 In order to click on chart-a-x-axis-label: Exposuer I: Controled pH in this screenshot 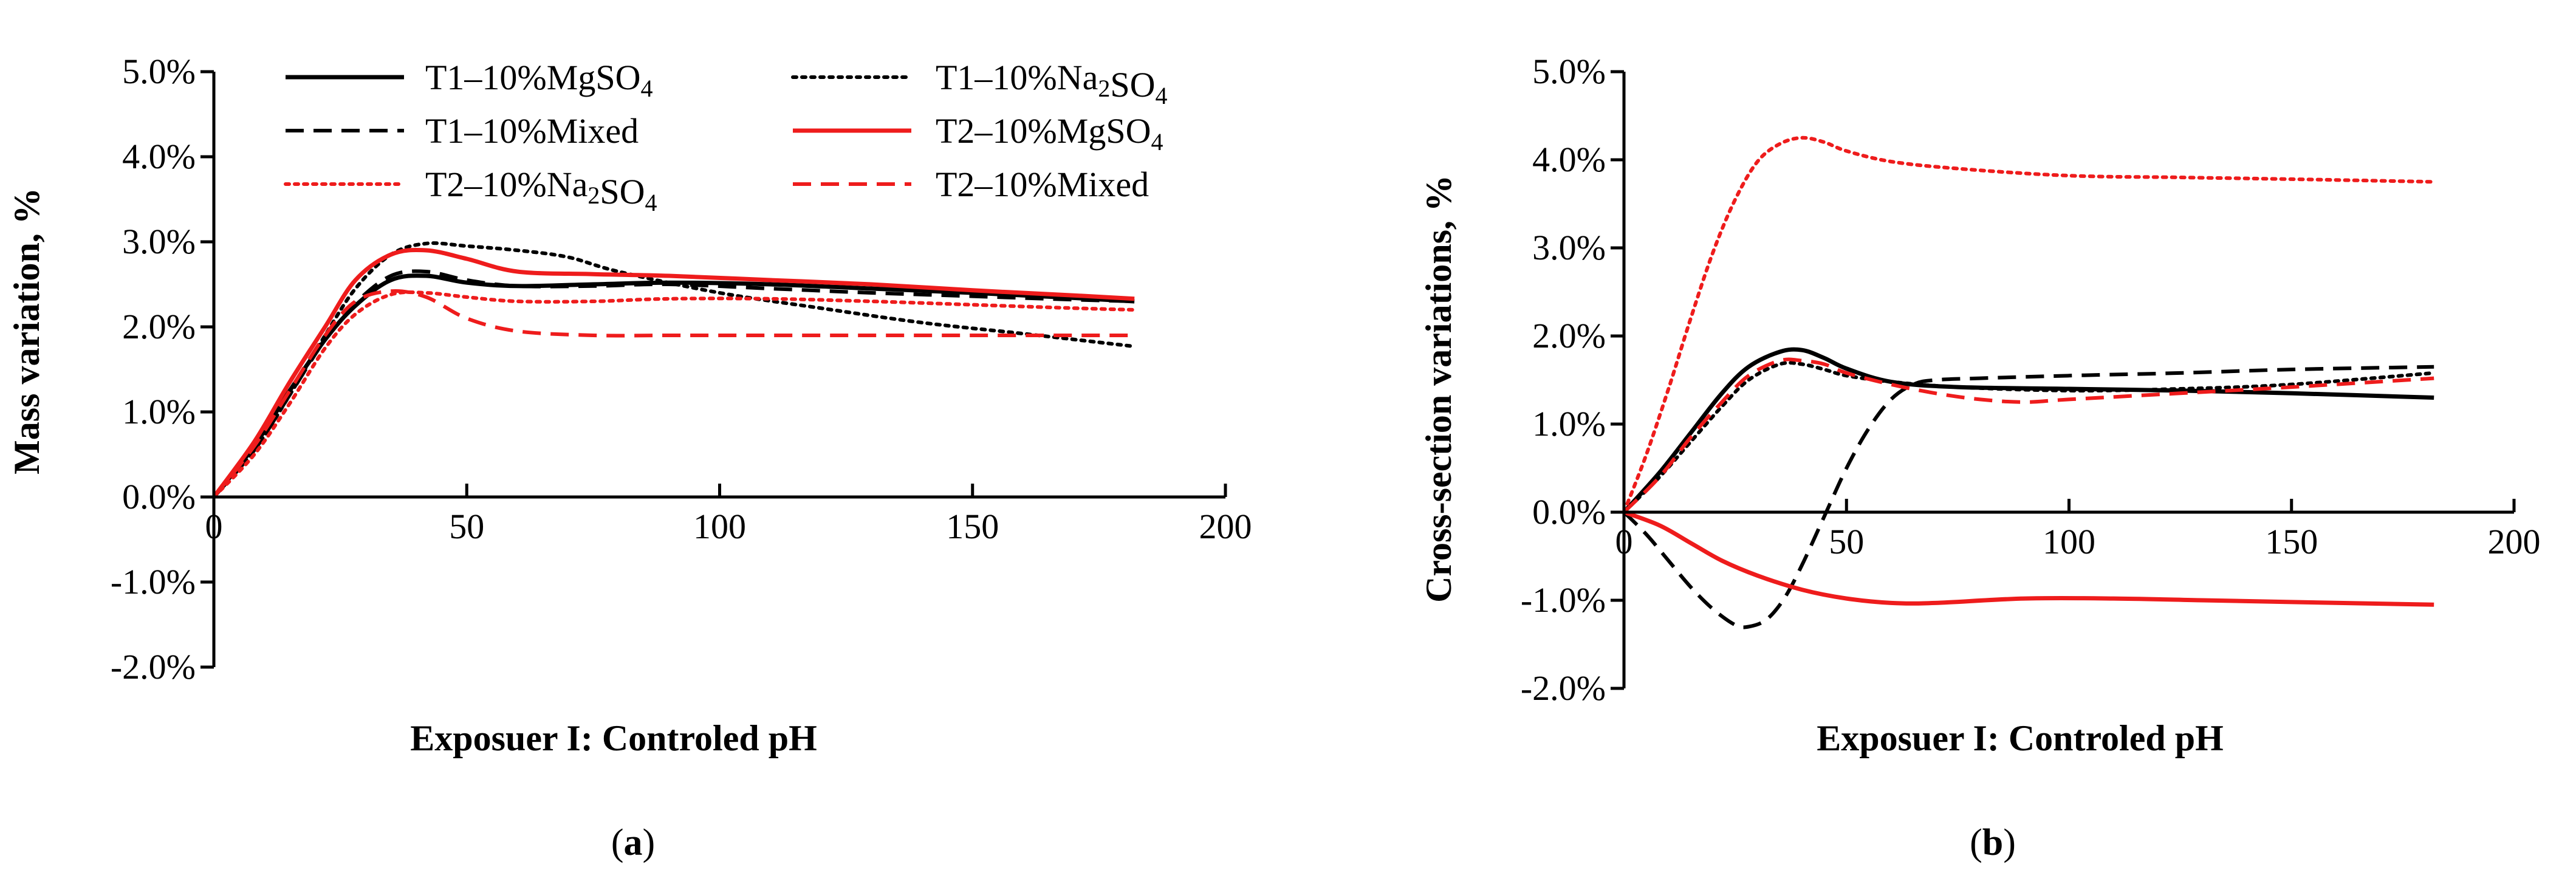, I will do `click(613, 738)`.